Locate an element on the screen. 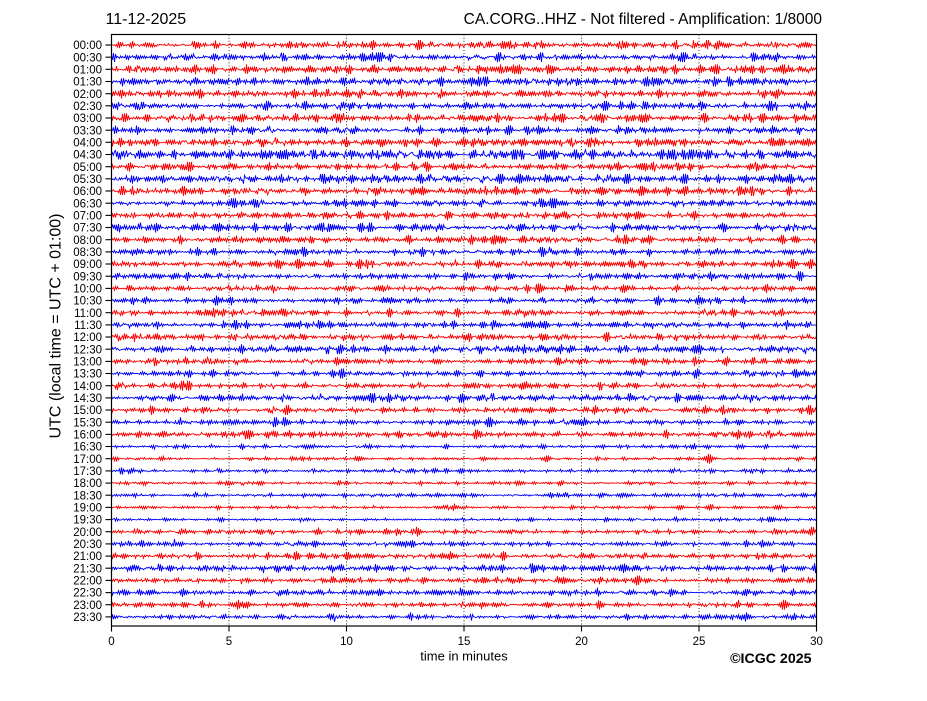 The width and height of the screenshot is (927, 701). svg-text: 11:30 is located at coordinates (88, 326).